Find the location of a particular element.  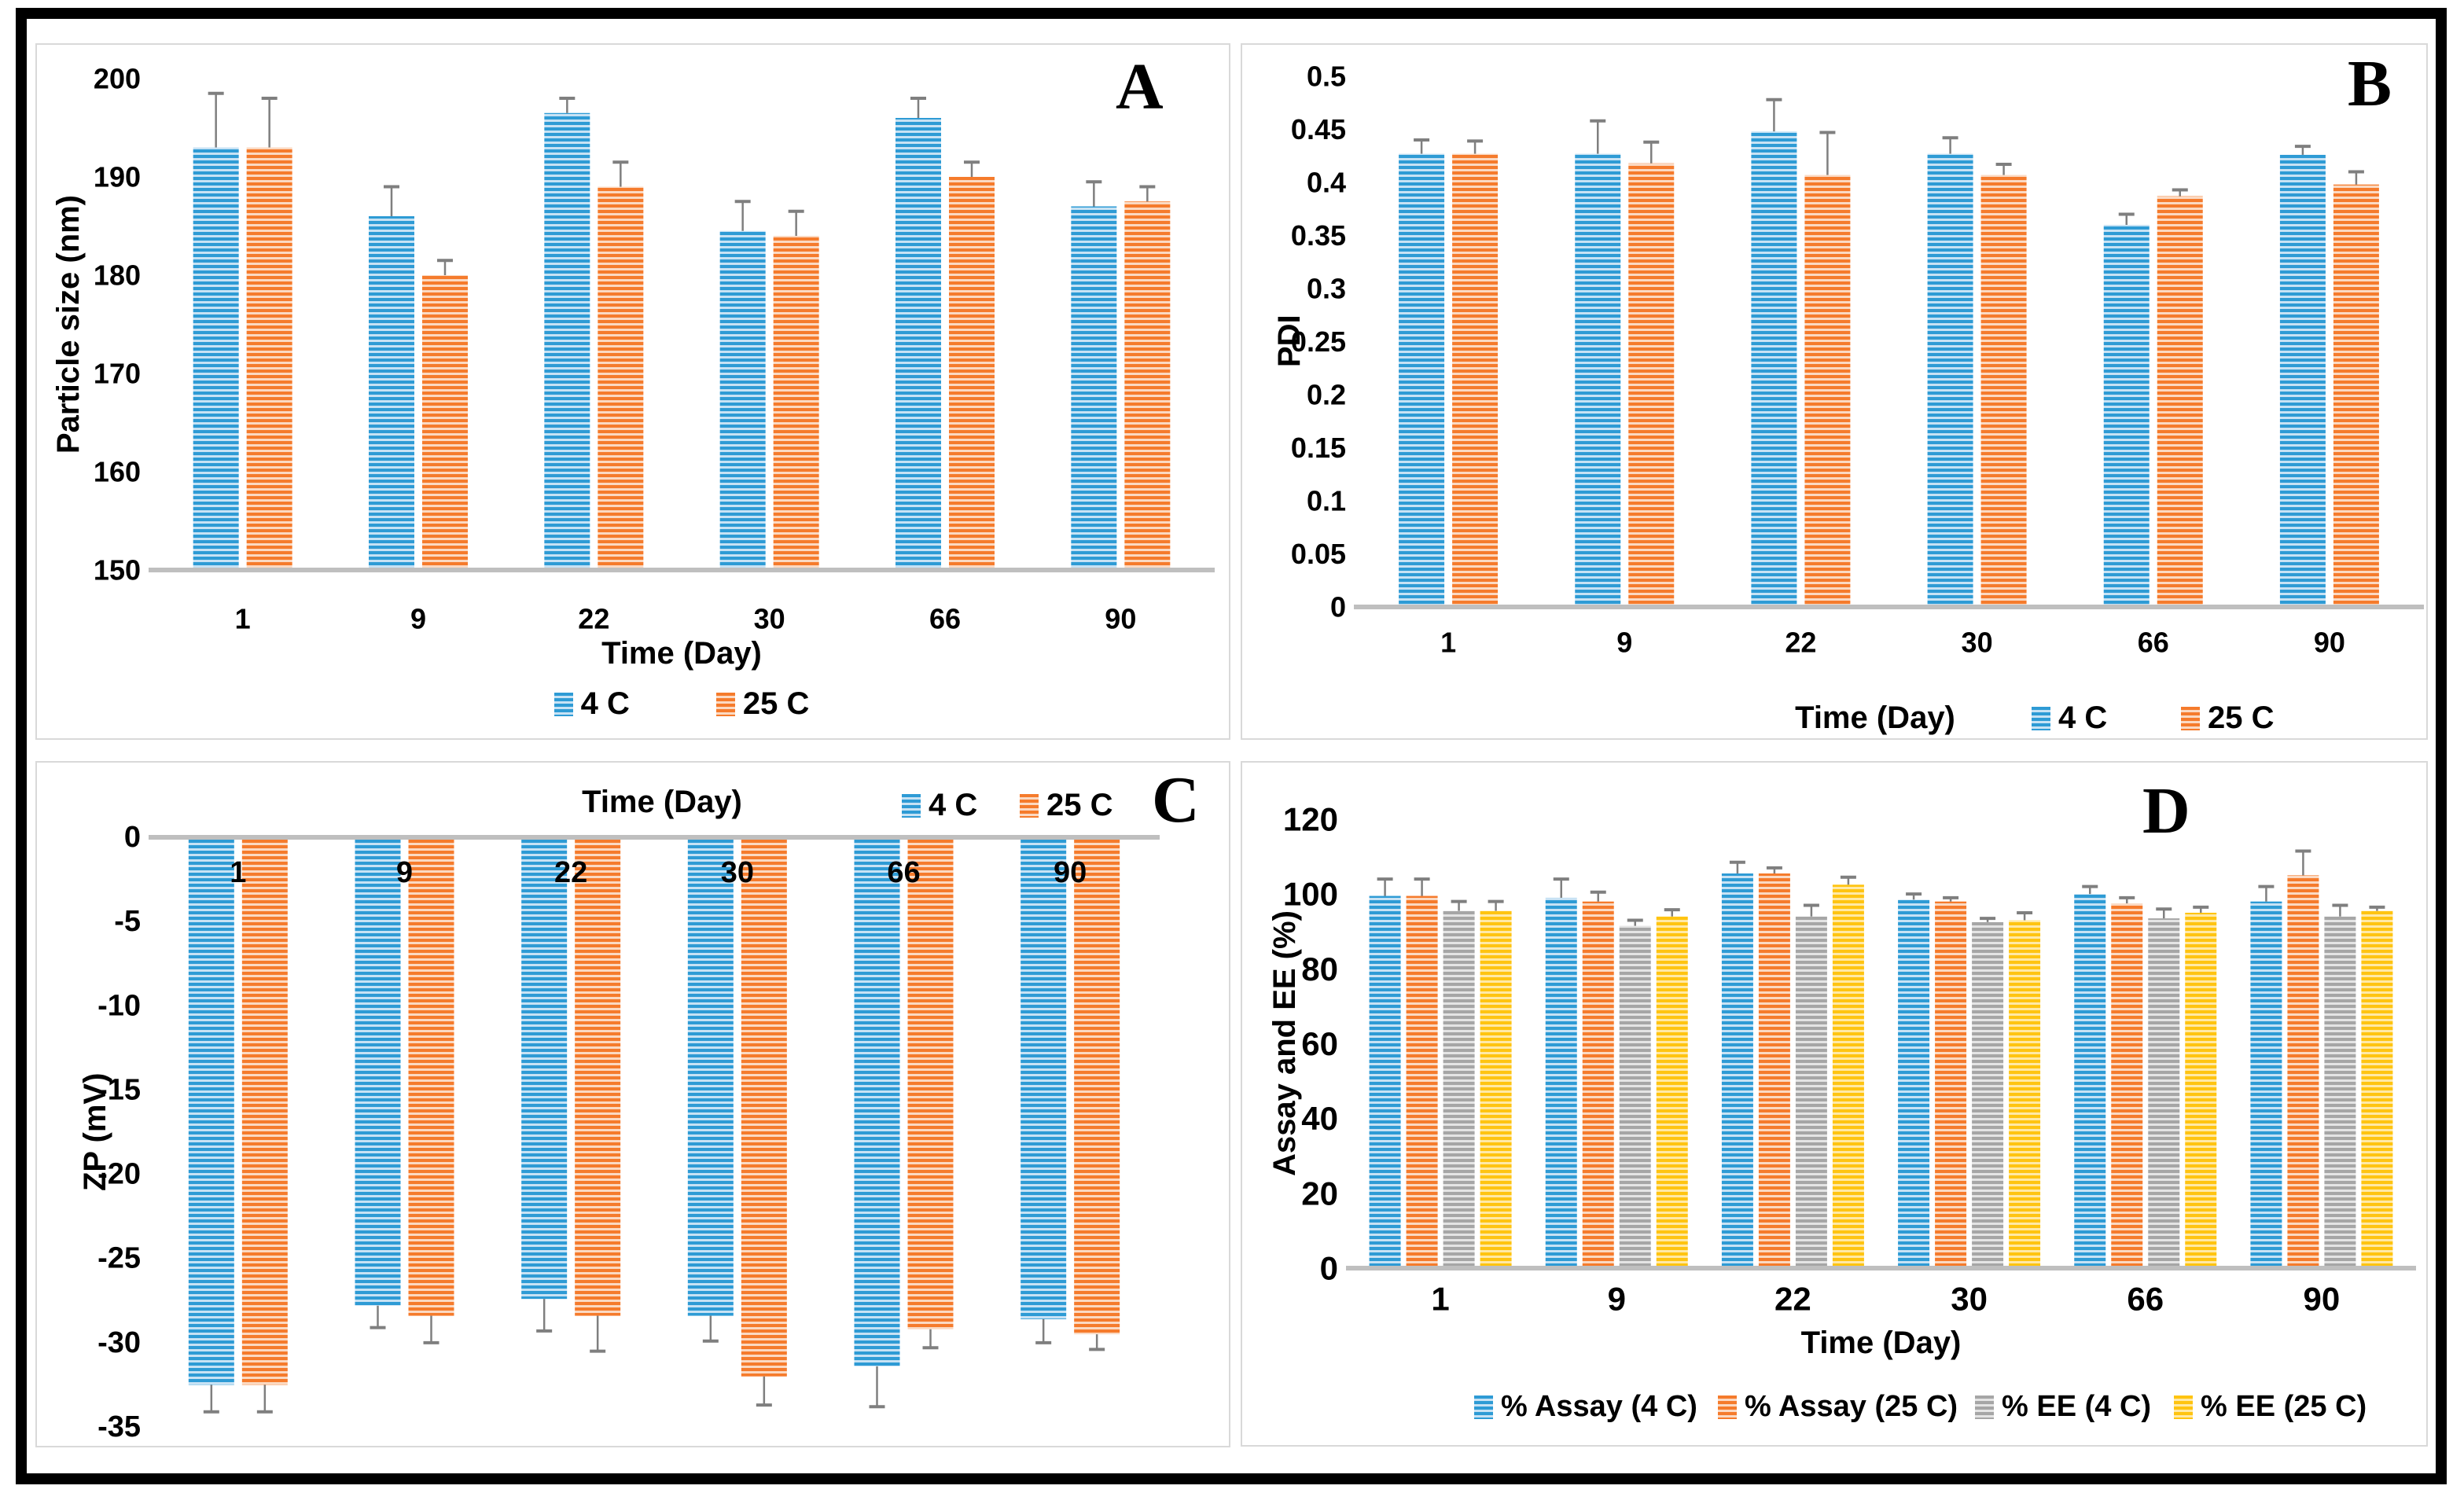

bar-% Assay (4 C)-day9 is located at coordinates (1561, 1082).